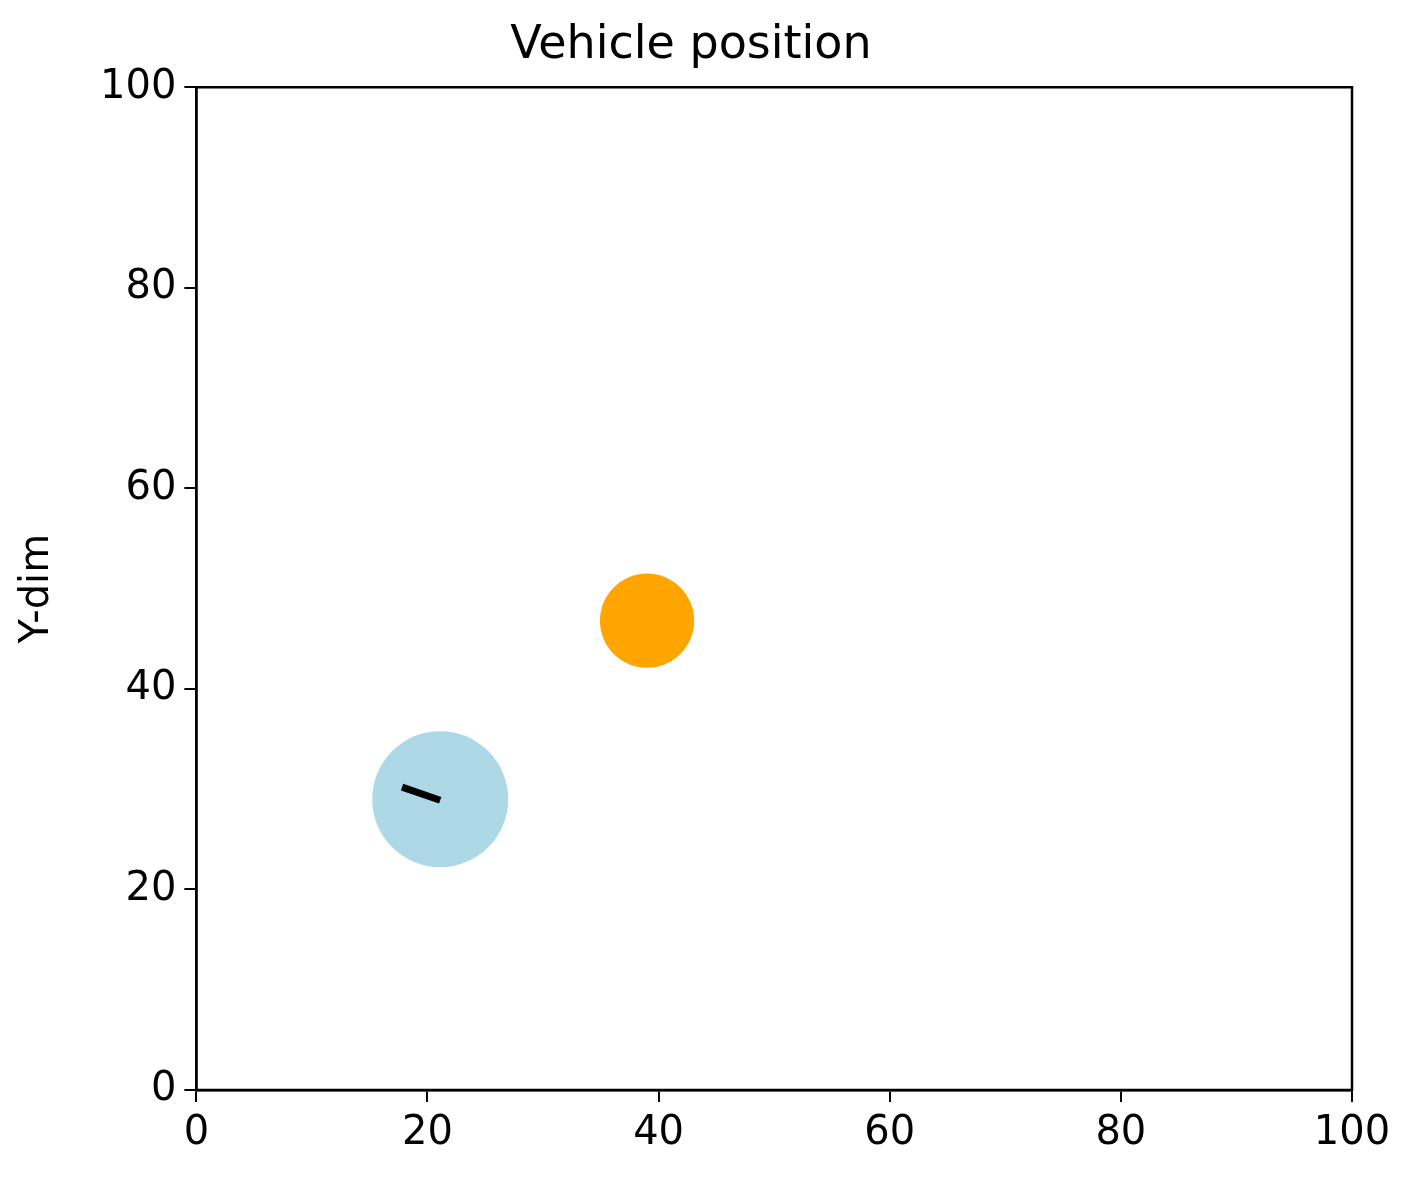  What do you see at coordinates (151, 484) in the screenshot?
I see `y-tick-label: 60` at bounding box center [151, 484].